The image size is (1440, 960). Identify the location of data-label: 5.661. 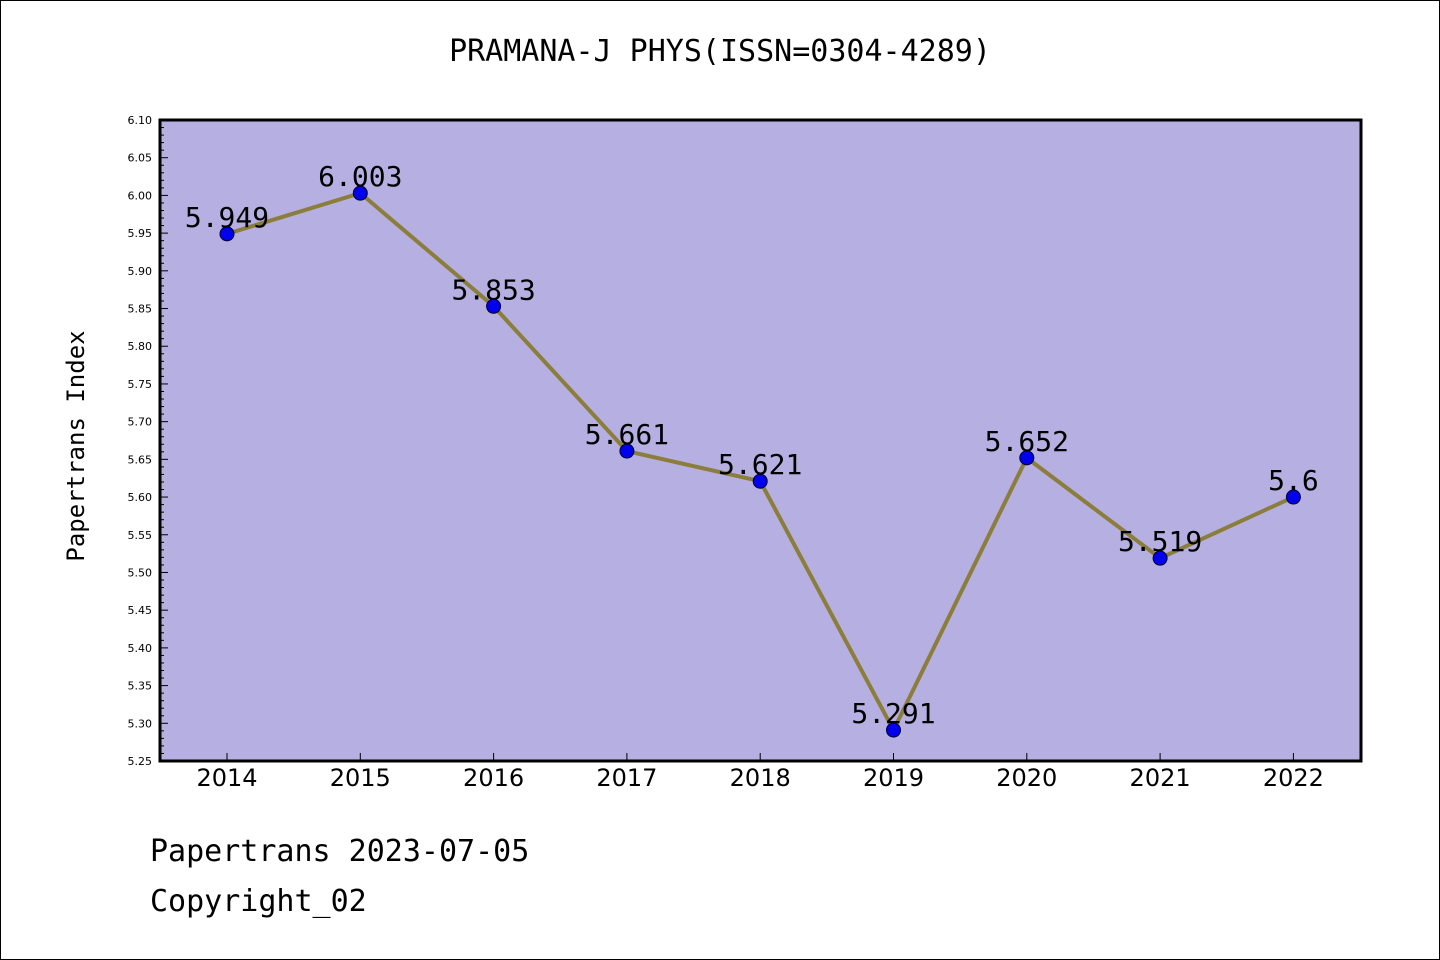
(627, 434).